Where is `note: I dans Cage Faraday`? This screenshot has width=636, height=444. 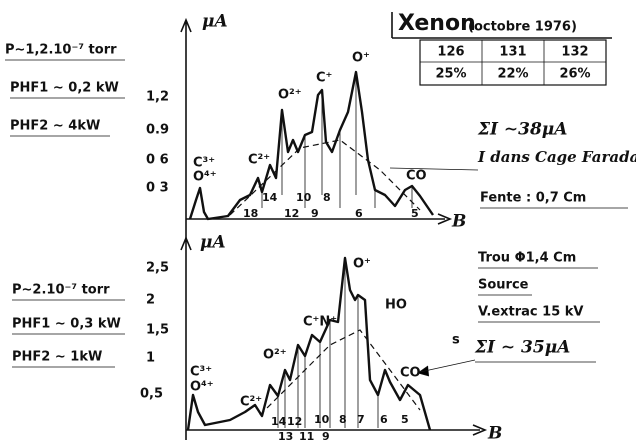 note: I dans Cage Faraday is located at coordinates (556, 157).